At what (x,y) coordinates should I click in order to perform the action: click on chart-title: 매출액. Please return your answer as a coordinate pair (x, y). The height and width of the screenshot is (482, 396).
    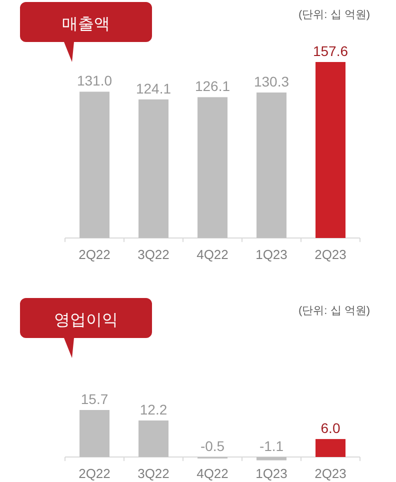
    Looking at the image, I should click on (86, 24).